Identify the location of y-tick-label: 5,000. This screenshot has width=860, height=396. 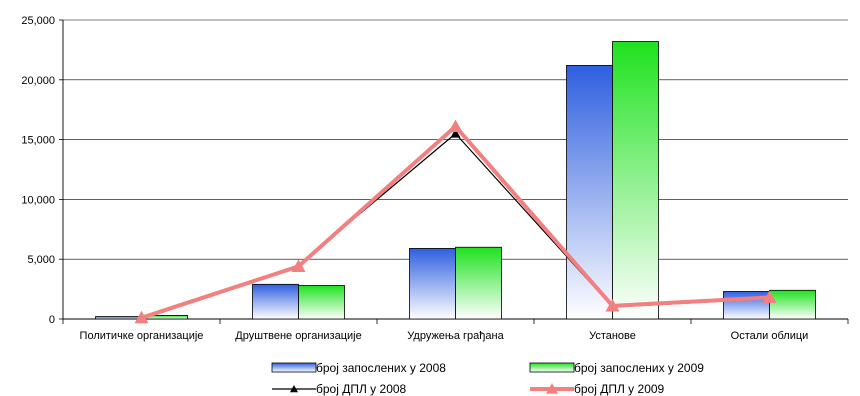
(41, 260).